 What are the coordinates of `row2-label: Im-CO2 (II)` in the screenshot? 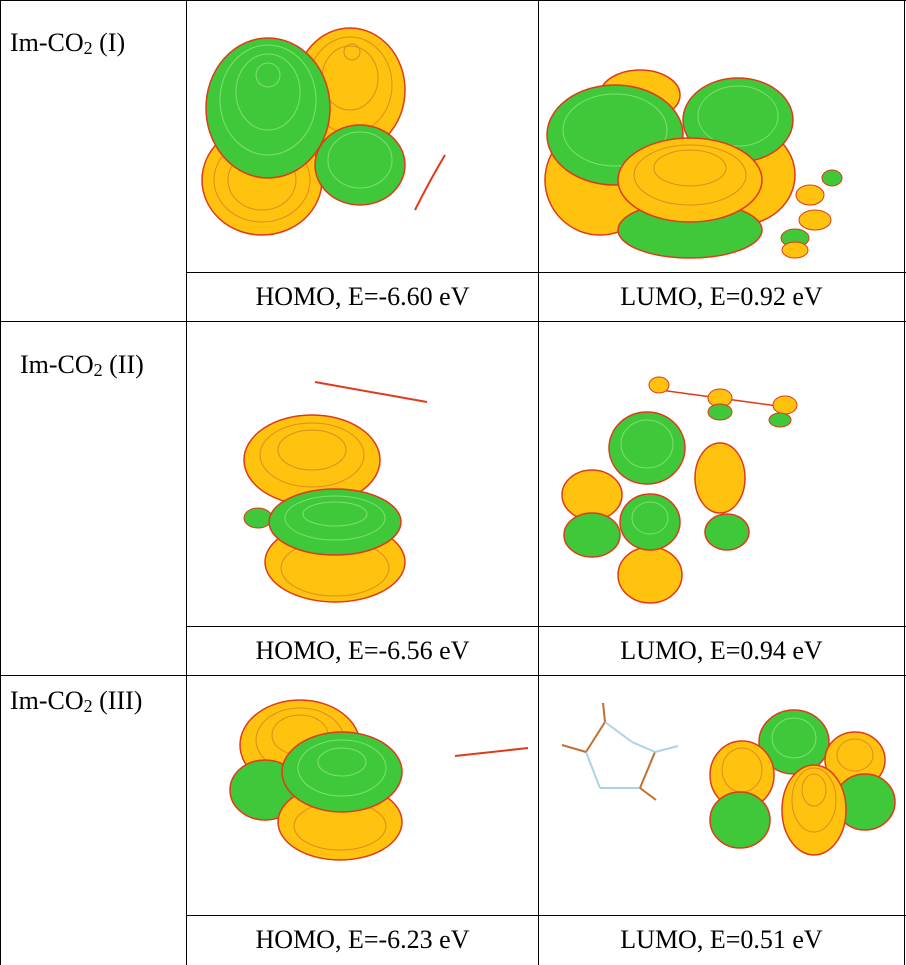 It's located at (82, 365).